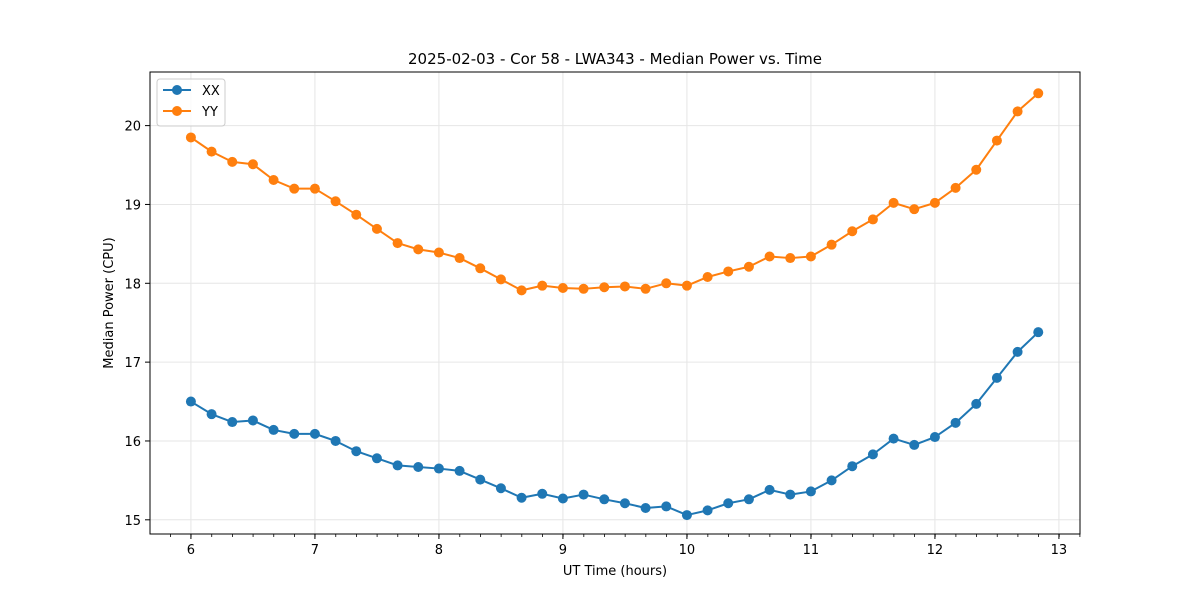  What do you see at coordinates (191, 91) in the screenshot?
I see `legend-entry-xx: XX` at bounding box center [191, 91].